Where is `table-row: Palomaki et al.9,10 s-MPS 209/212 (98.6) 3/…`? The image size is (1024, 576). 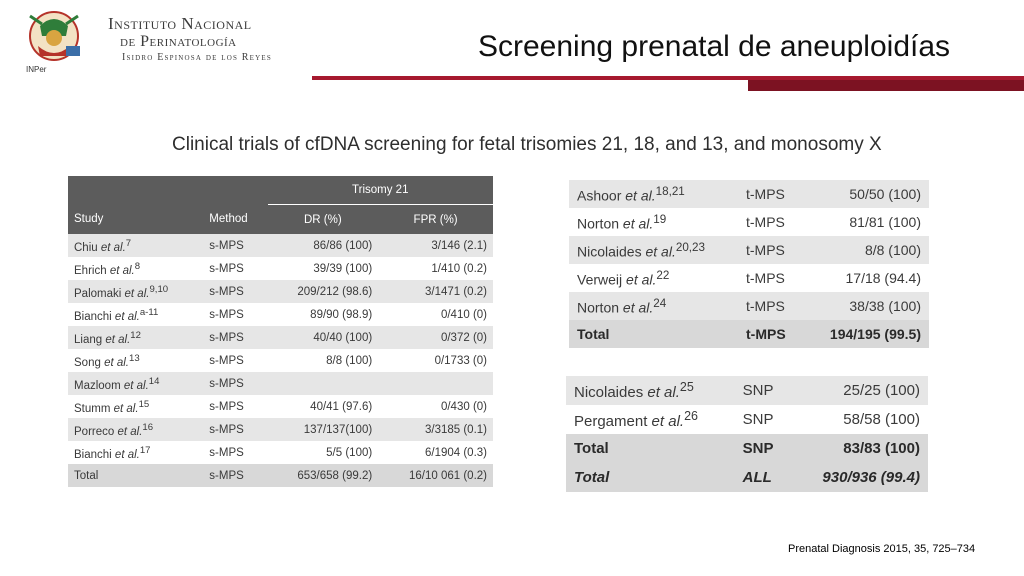
table-row: Palomaki et al.9,10 s-MPS 209/212 (98.6) 3/… is located at coordinates (280, 291).